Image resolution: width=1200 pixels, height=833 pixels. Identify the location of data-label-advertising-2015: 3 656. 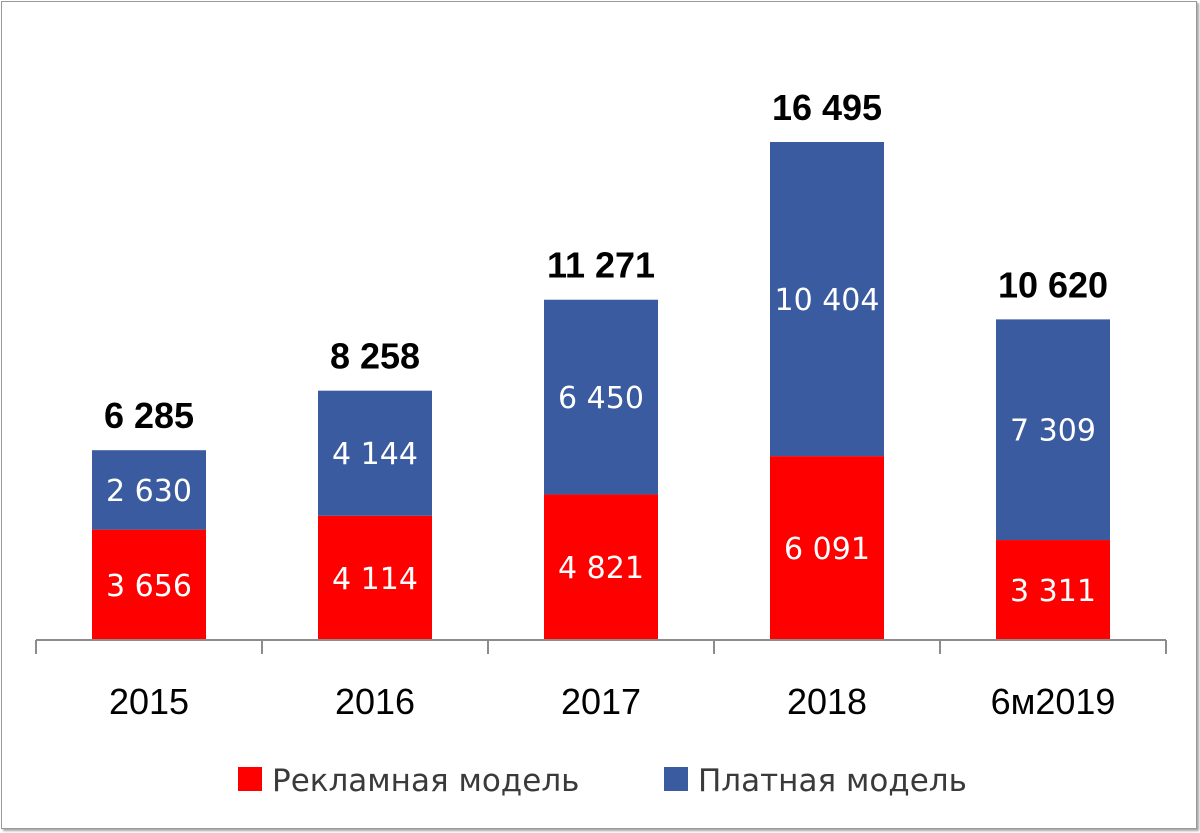
(149, 586).